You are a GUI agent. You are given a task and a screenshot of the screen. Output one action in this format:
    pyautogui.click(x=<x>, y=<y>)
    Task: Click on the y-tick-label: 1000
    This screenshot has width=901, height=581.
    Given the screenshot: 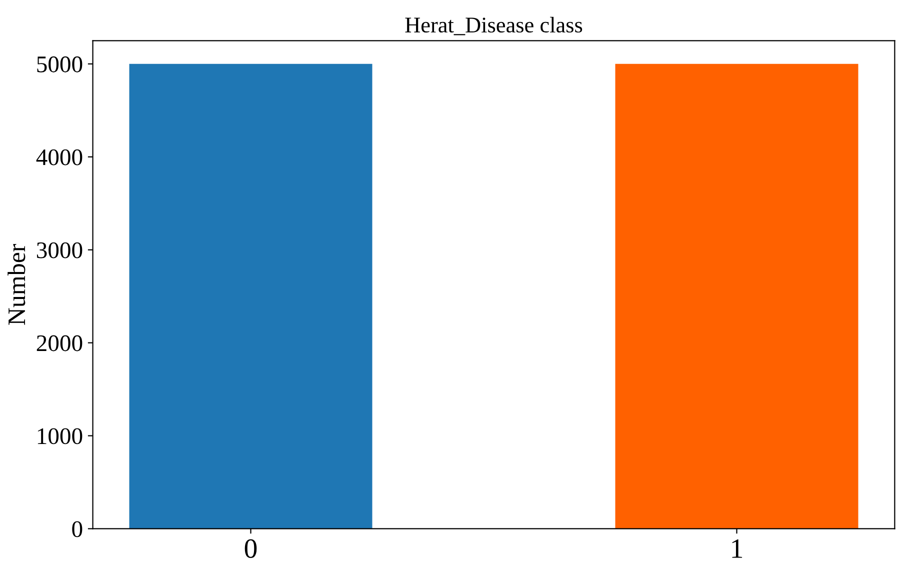 What is the action you would take?
    pyautogui.click(x=60, y=436)
    